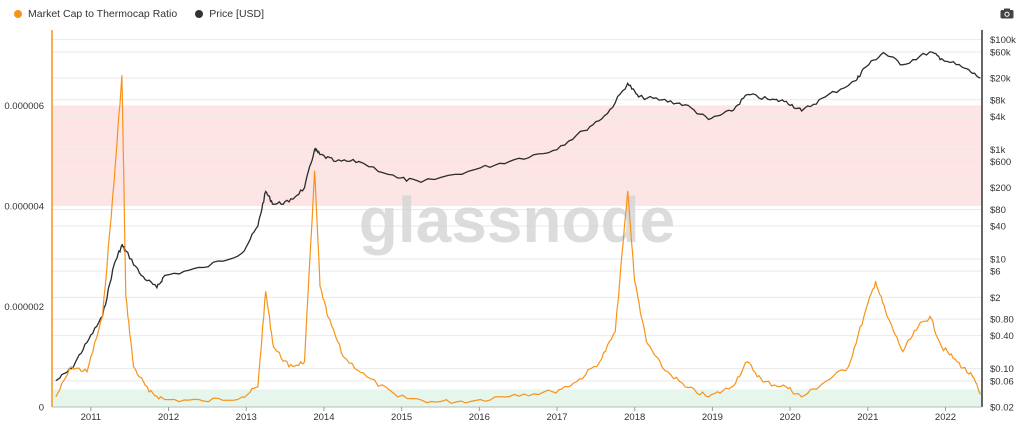 Image resolution: width=1024 pixels, height=429 pixels. I want to click on y-right-tick-label: $4k, so click(998, 117).